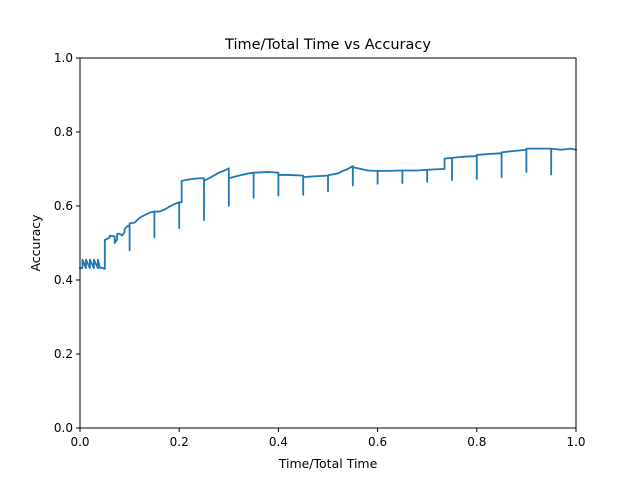  I want to click on y-tick-label: 0.4, so click(63, 280).